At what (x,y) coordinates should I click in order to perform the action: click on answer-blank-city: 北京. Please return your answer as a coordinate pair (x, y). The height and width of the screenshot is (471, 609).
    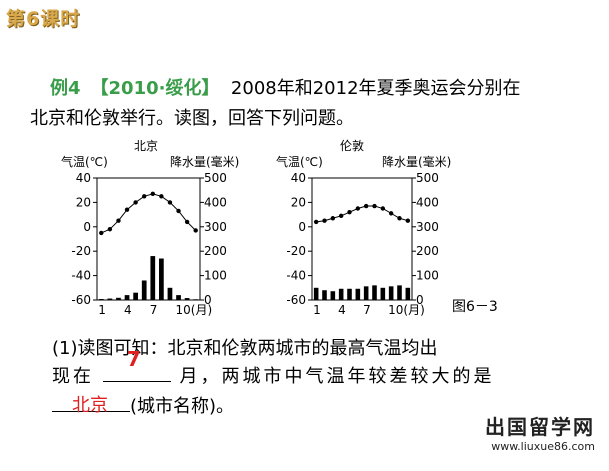
    Looking at the image, I should click on (91, 404).